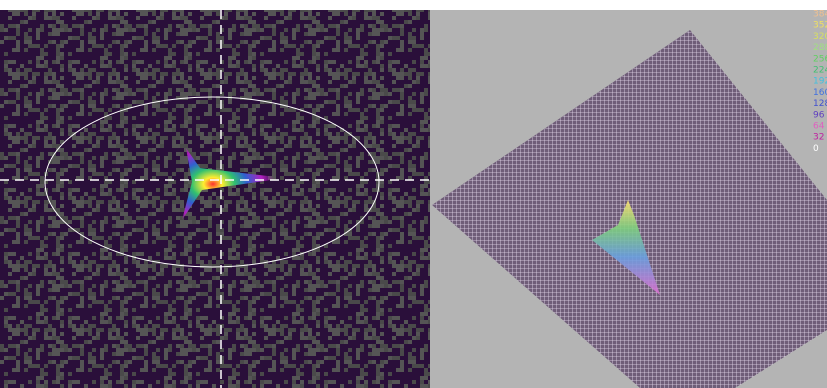 This screenshot has width=827, height=388. I want to click on scale-label: 352, so click(820, 26).